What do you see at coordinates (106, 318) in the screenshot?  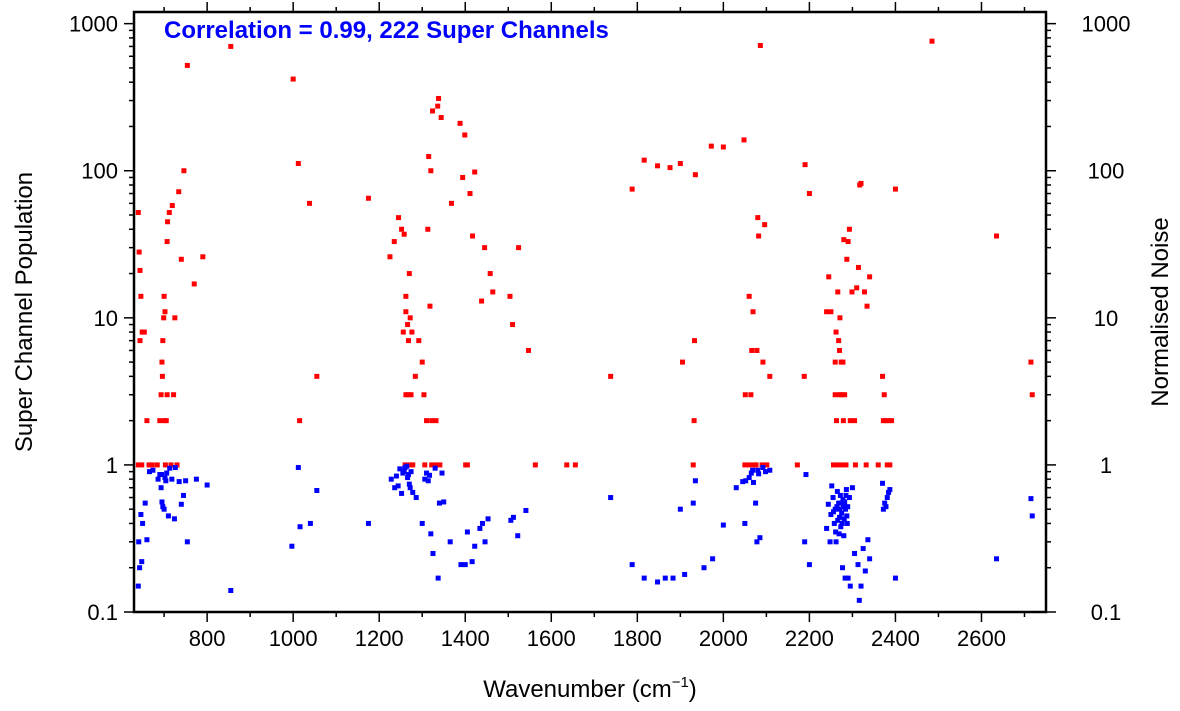 I see `y-tick-label-left: 10` at bounding box center [106, 318].